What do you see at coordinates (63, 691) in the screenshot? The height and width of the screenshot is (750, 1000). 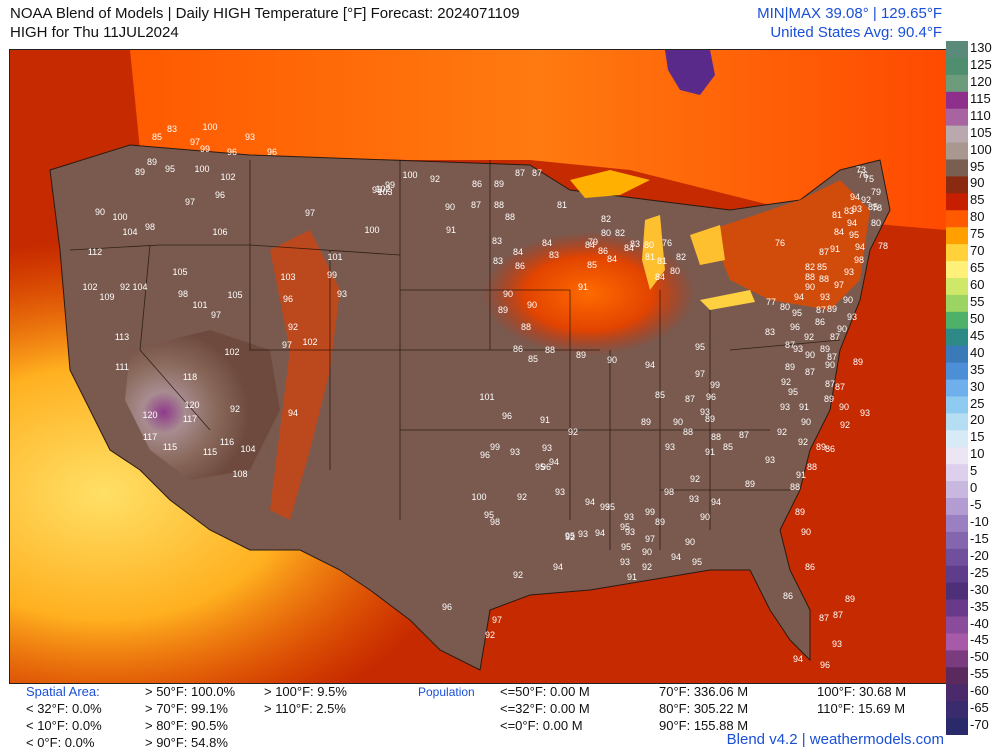 I see `spatial-area-label: Spatial Area:` at bounding box center [63, 691].